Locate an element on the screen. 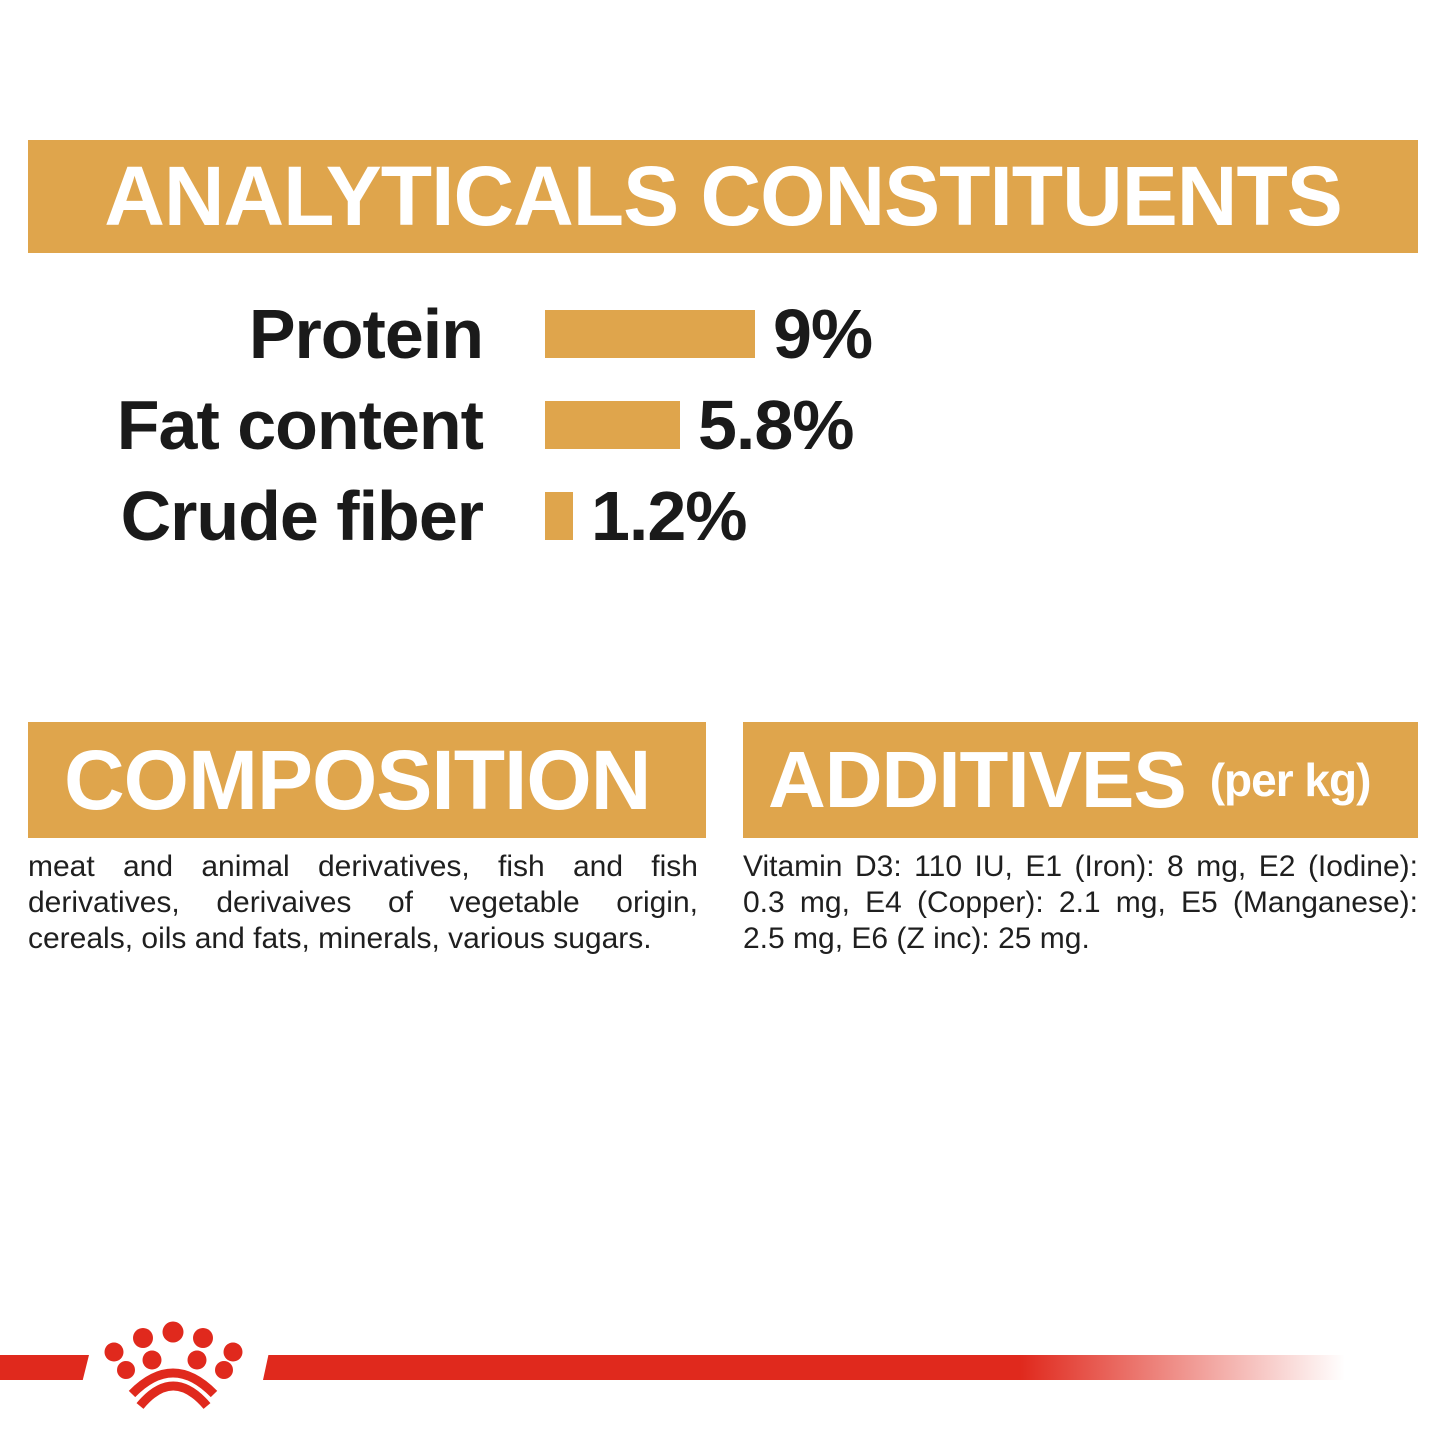 The image size is (1445, 1445). chart-row: Crude fiber 1.2% is located at coordinates (722, 515).